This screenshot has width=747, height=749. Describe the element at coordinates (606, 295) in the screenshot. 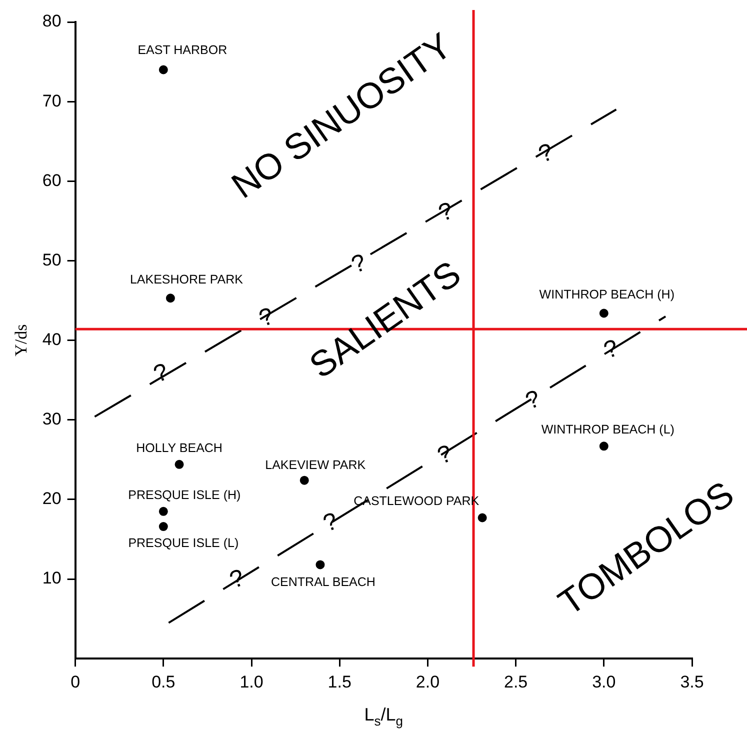

I see `data-label: WINTHROP BEACH (H)` at that location.